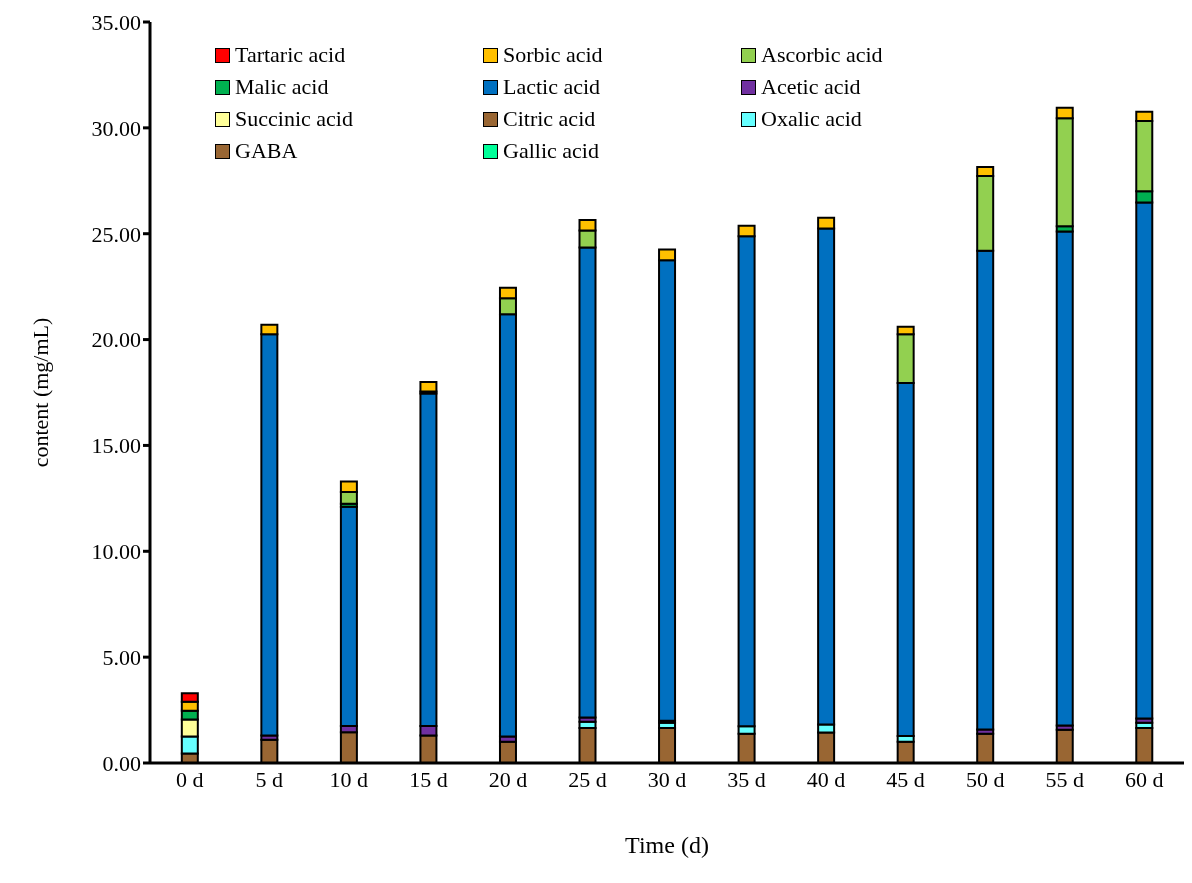  I want to click on x-tick-label: 10 d, so click(349, 779).